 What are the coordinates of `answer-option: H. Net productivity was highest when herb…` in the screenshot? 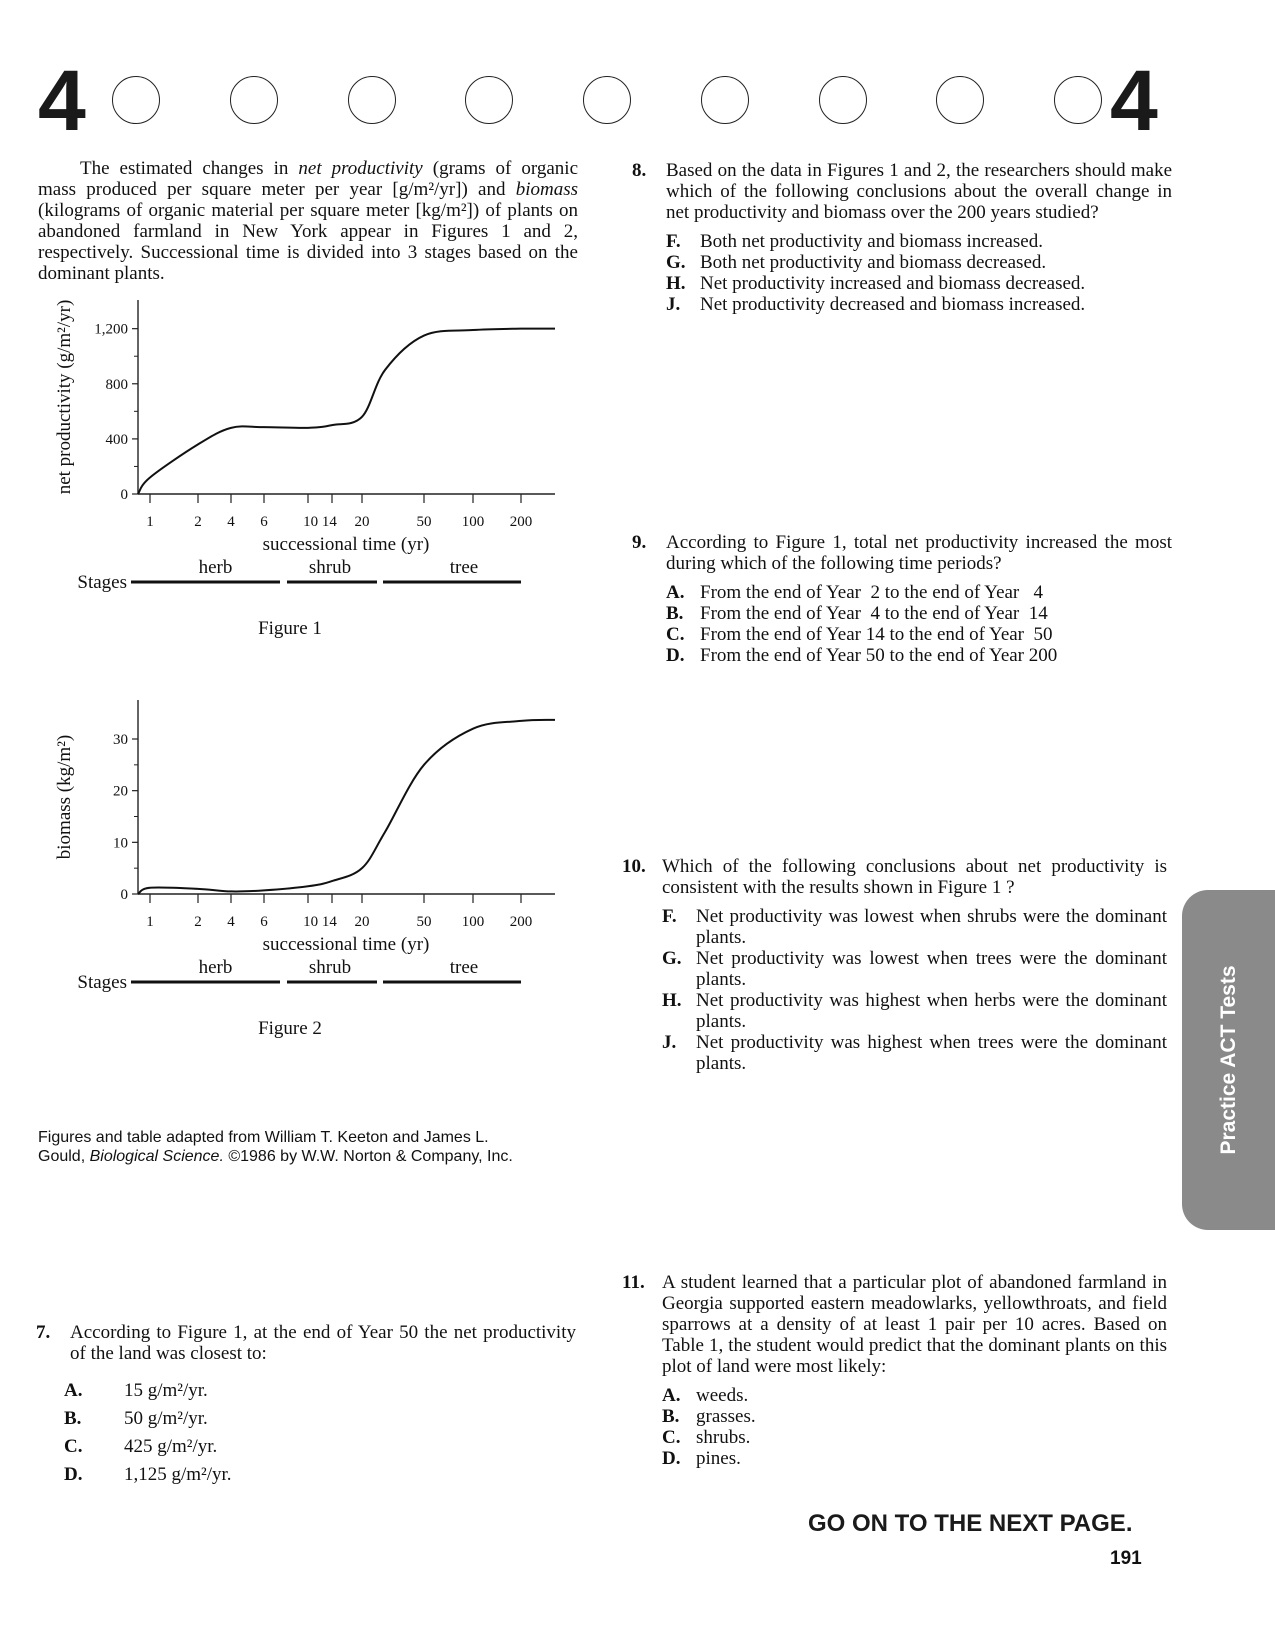 It's located at (914, 1011).